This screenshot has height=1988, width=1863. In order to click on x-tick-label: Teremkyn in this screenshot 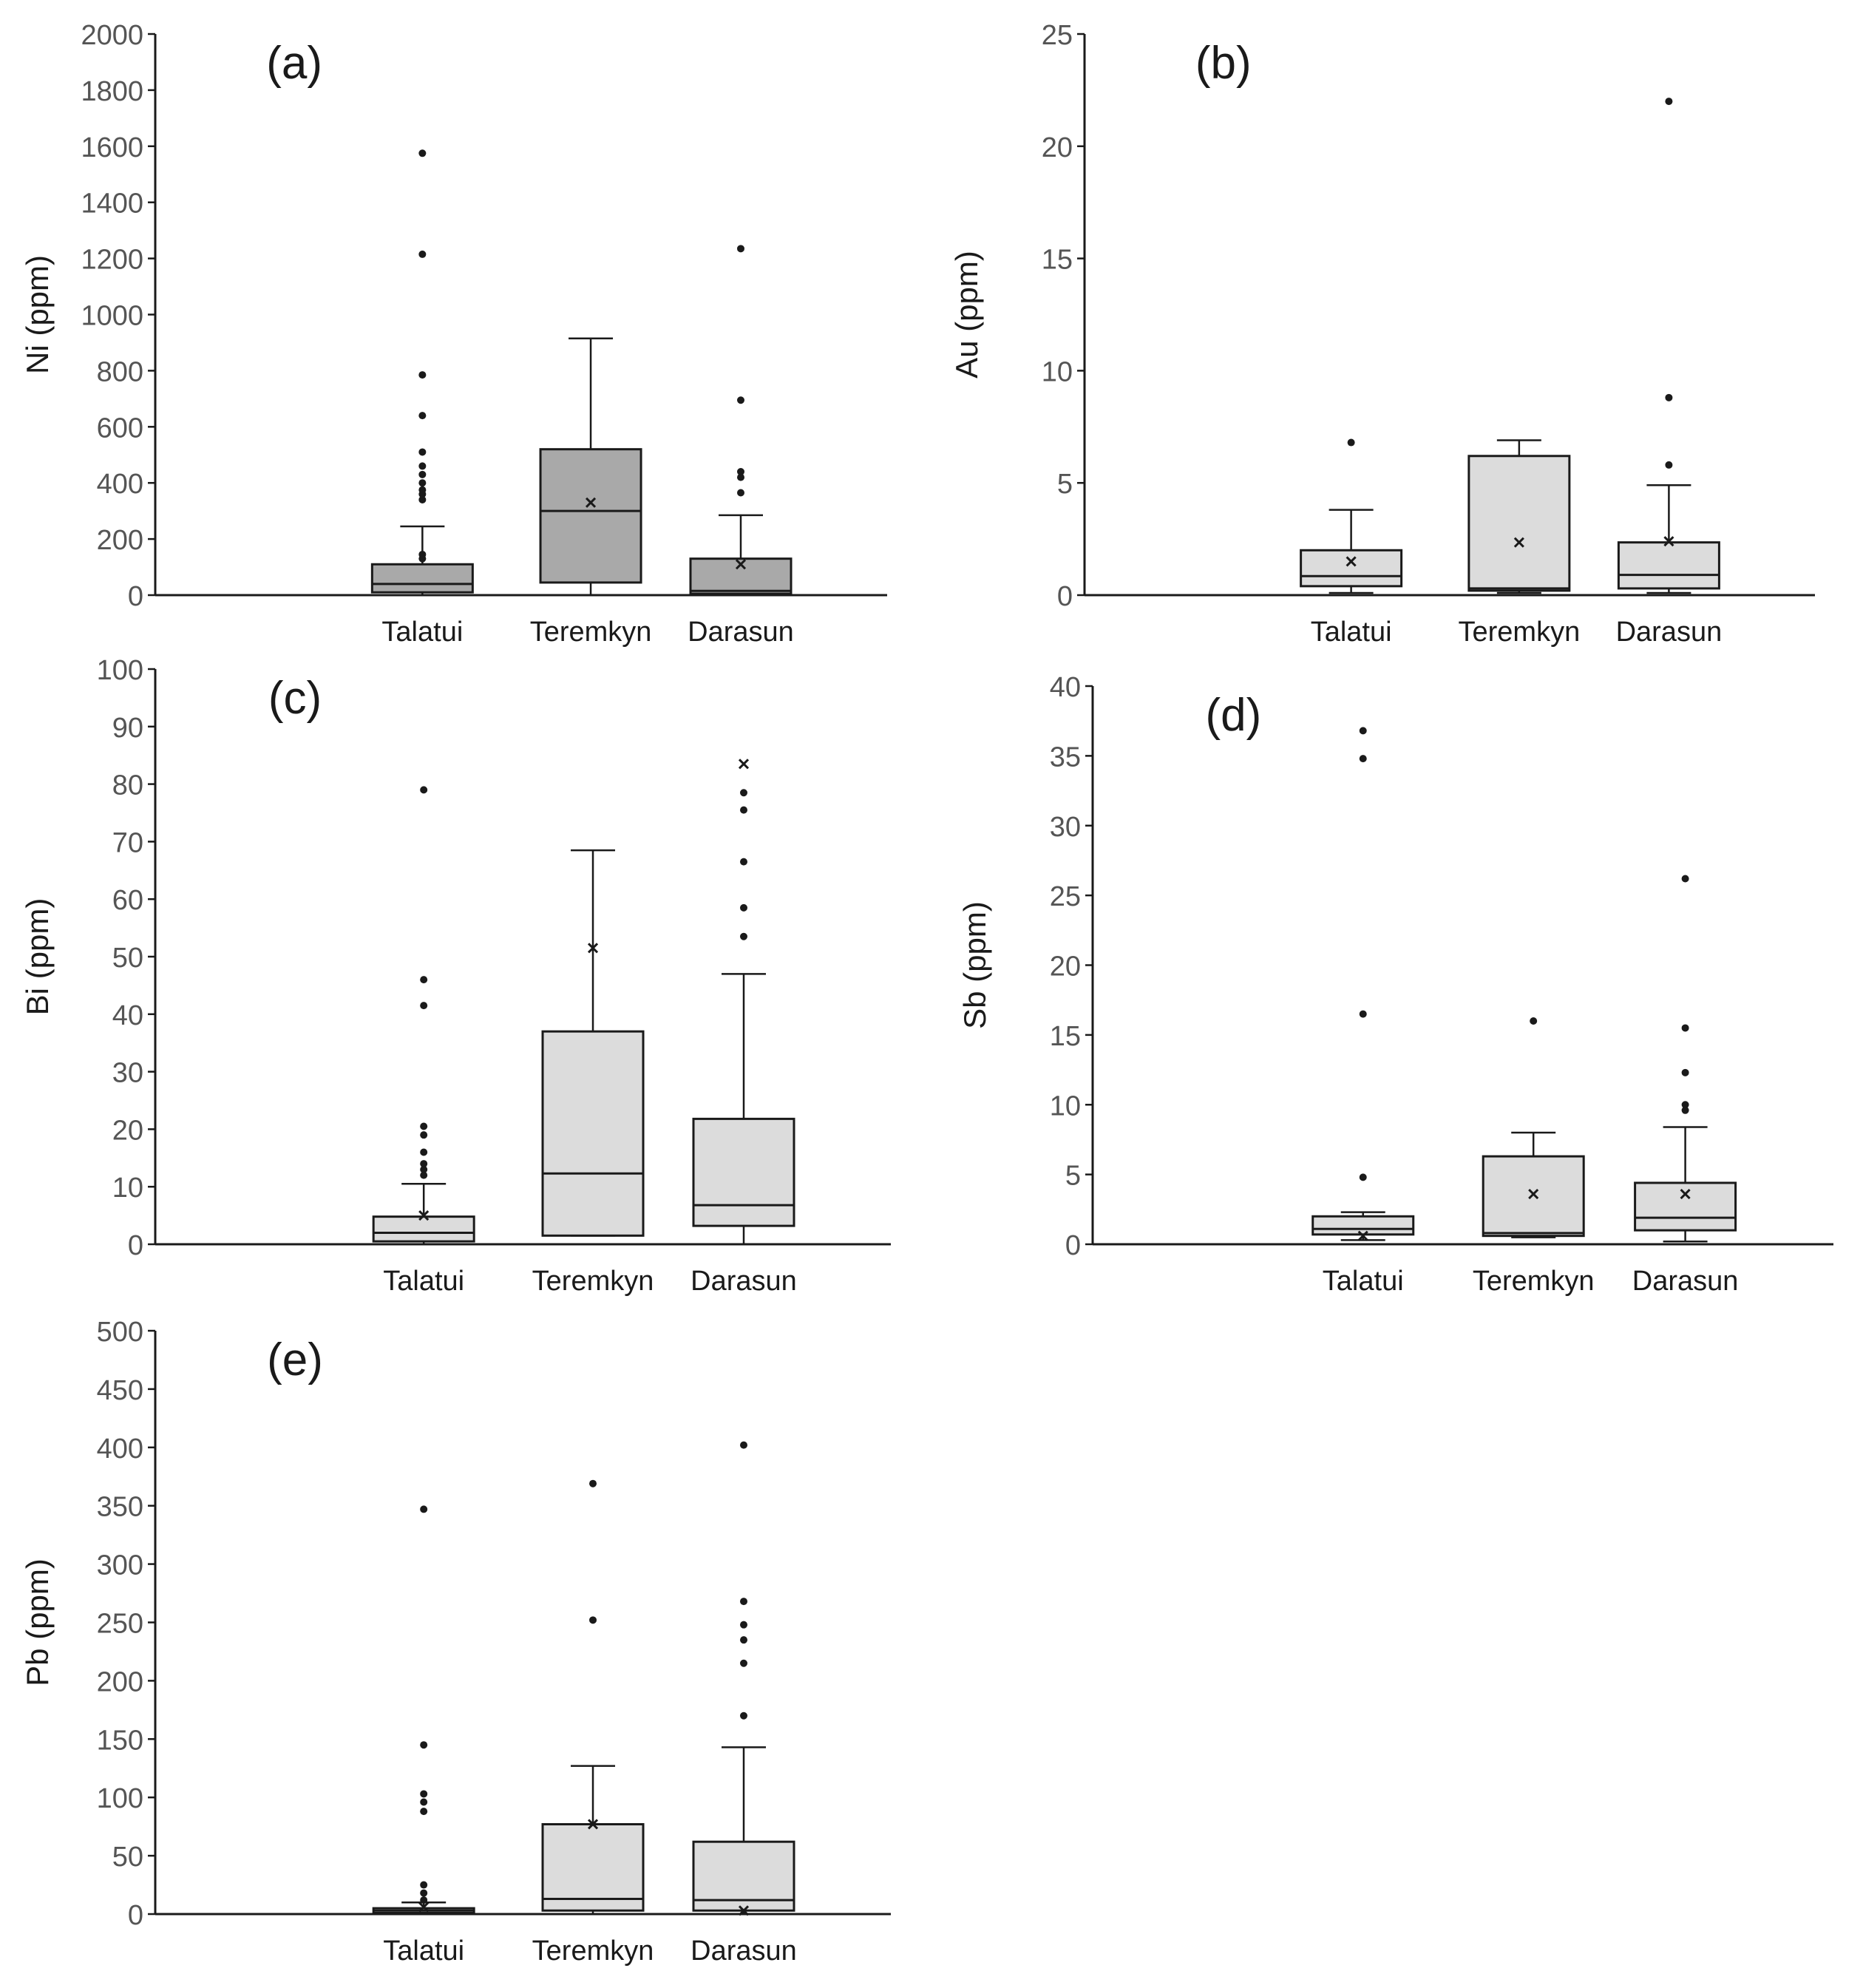, I will do `click(593, 1951)`.